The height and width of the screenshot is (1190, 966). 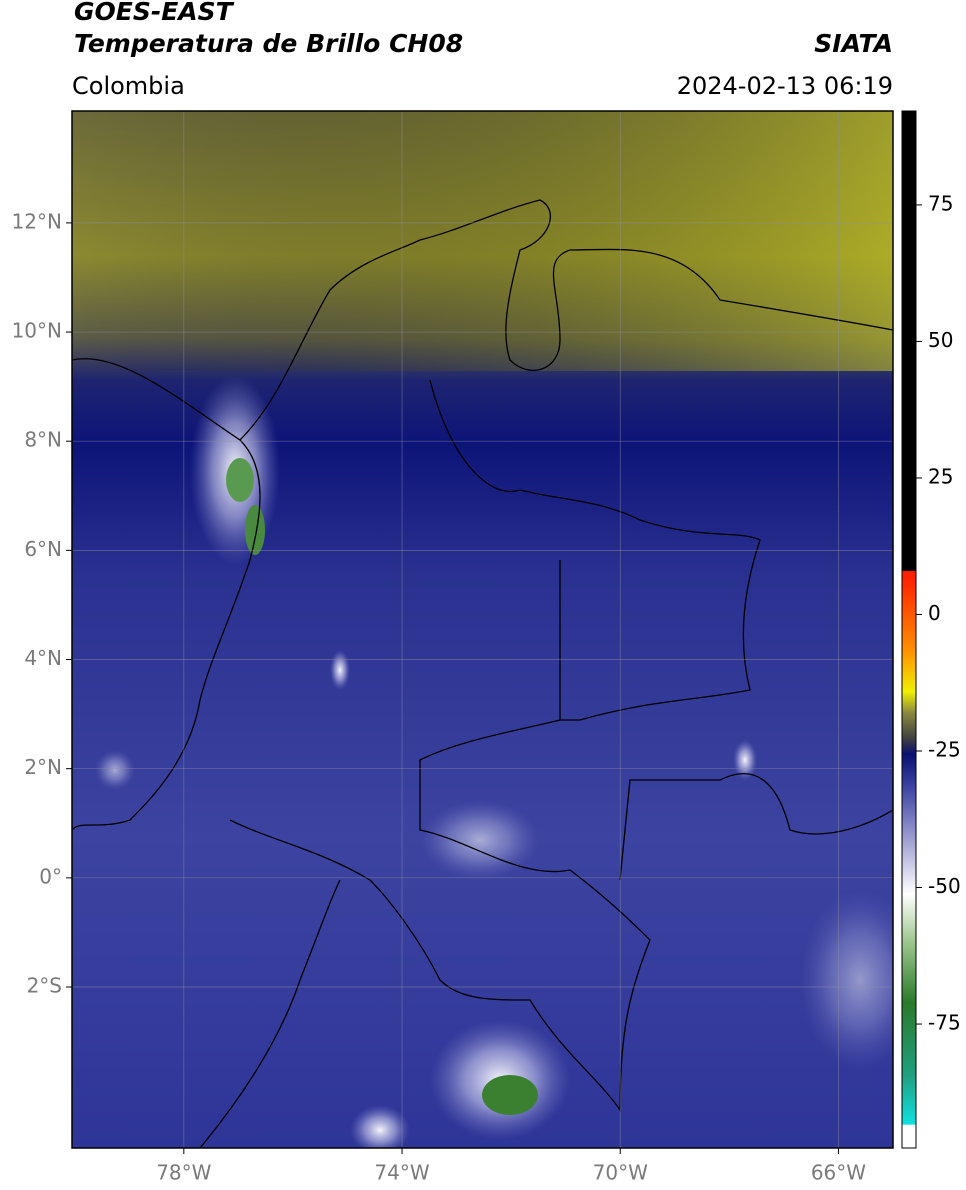 What do you see at coordinates (43, 440) in the screenshot?
I see `y-tick-label: 8°N` at bounding box center [43, 440].